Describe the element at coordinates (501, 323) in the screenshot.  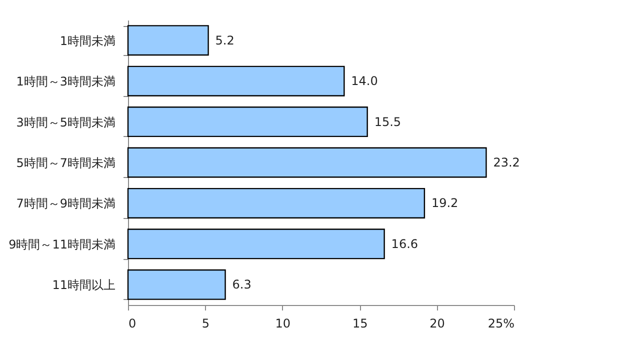
I see `x-tick-label: 25%` at that location.